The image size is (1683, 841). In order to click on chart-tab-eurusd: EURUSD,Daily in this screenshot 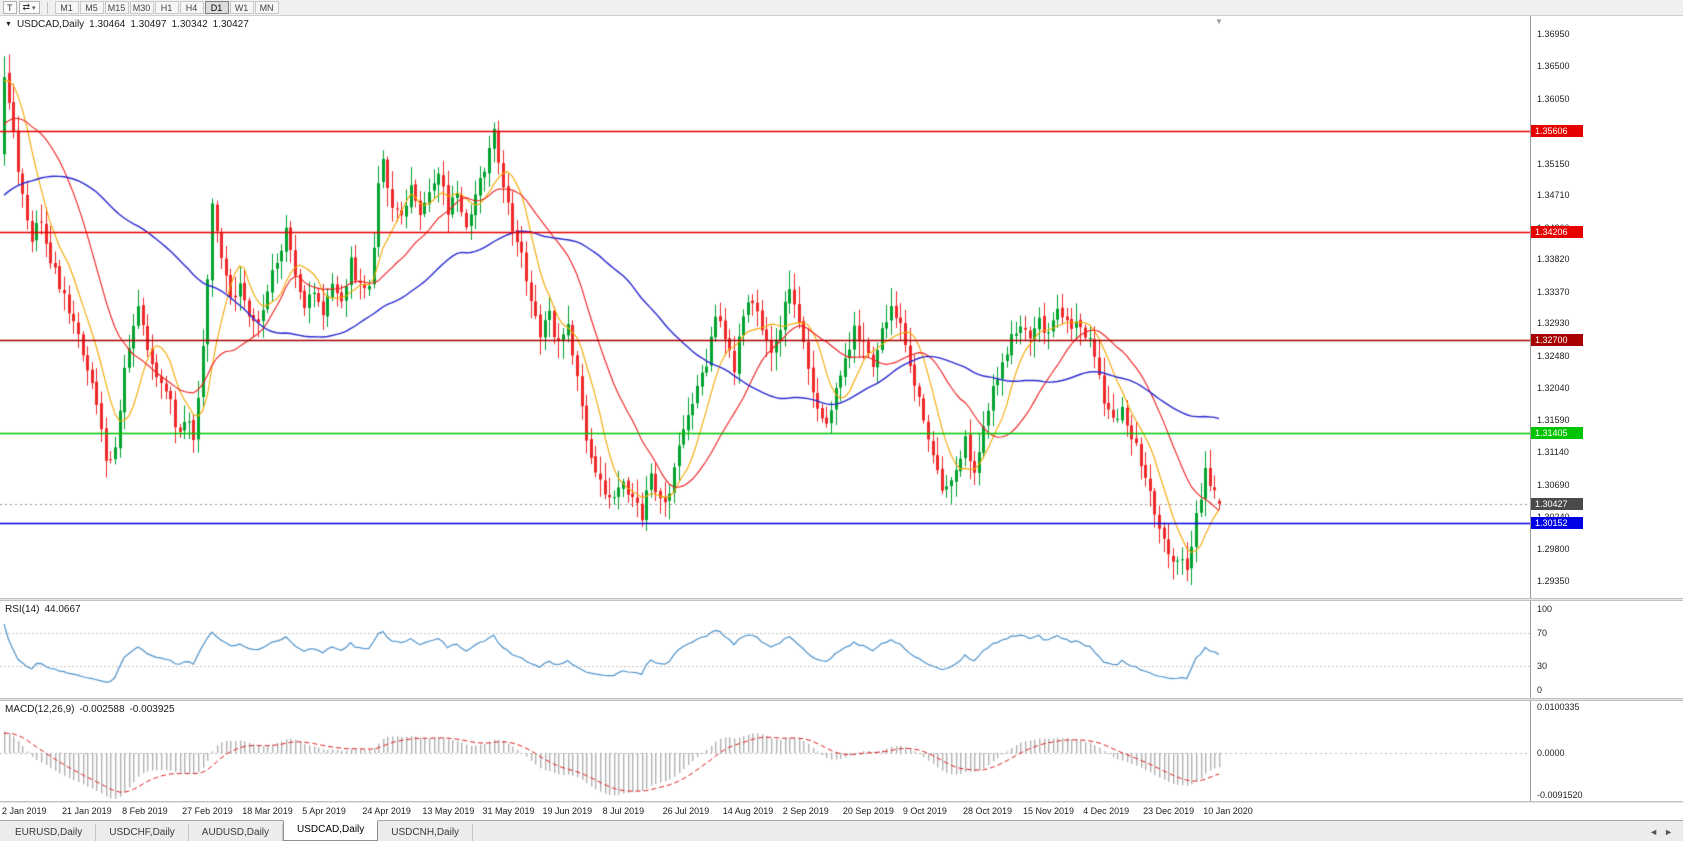, I will do `click(49, 832)`.